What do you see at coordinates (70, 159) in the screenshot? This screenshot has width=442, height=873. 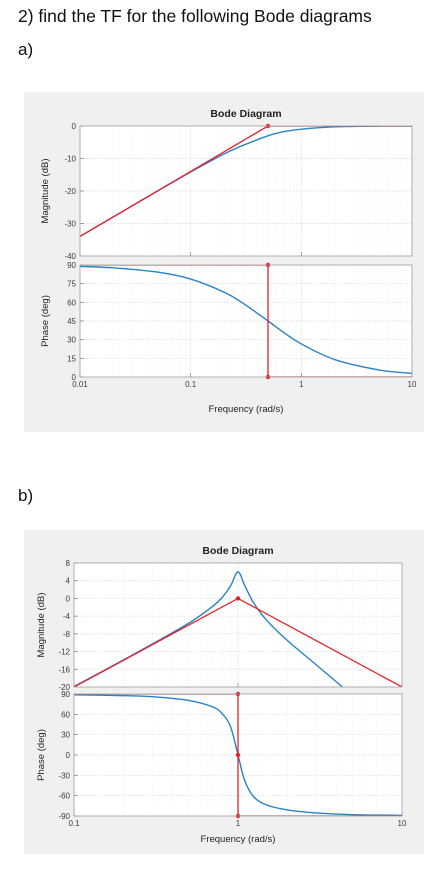 I see `magnitude-y-tick-label: -10` at bounding box center [70, 159].